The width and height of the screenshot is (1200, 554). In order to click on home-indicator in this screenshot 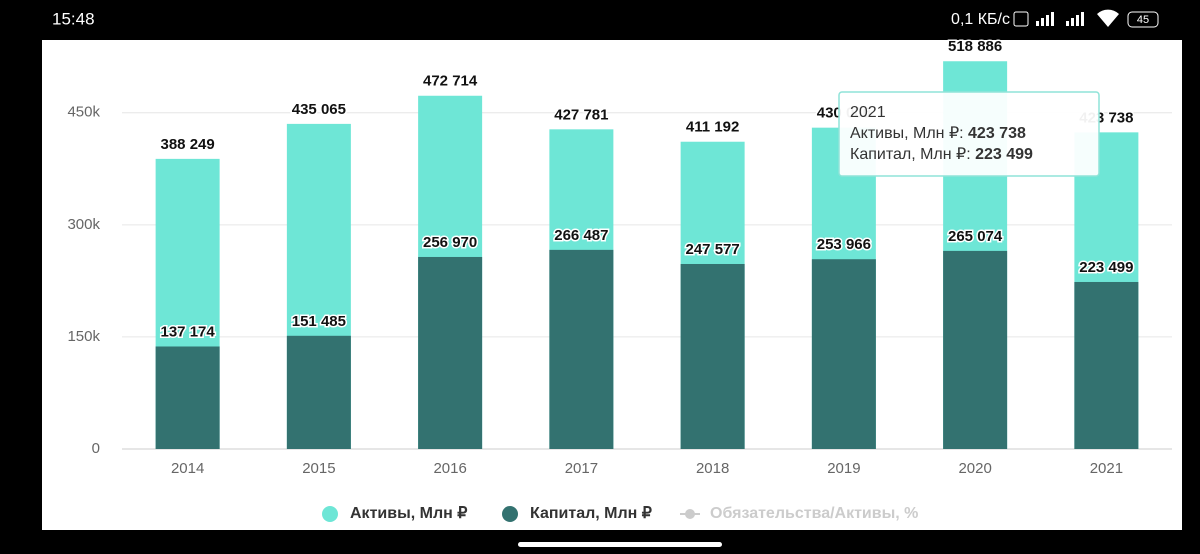, I will do `click(620, 544)`.